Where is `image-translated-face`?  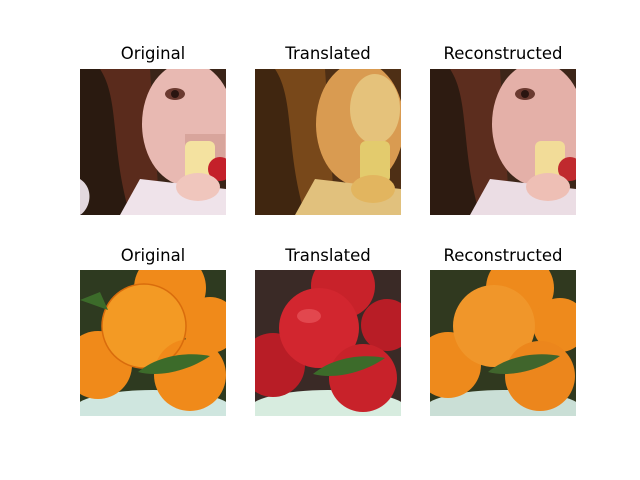 image-translated-face is located at coordinates (328, 142).